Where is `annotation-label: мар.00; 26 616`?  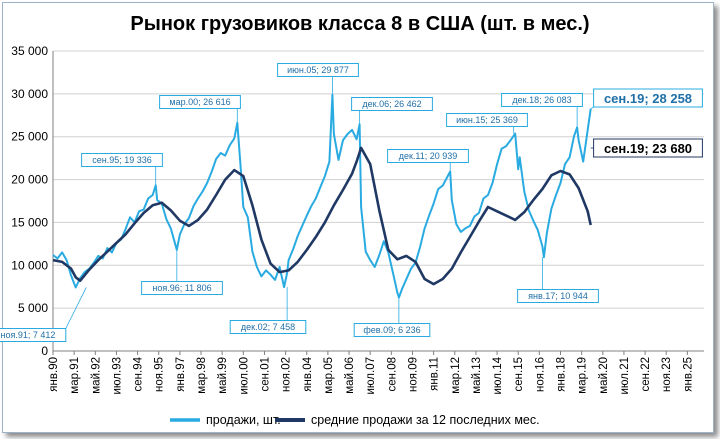 annotation-label: мар.00; 26 616 is located at coordinates (199, 102).